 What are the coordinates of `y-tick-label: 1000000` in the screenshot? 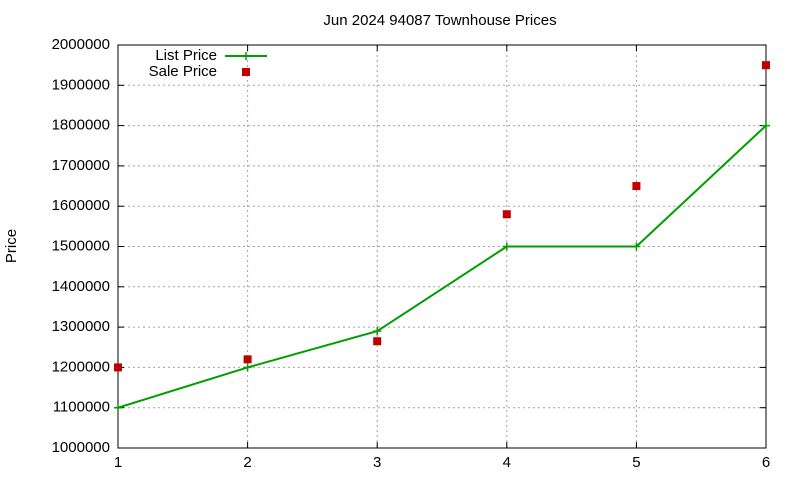 It's located at (81, 447).